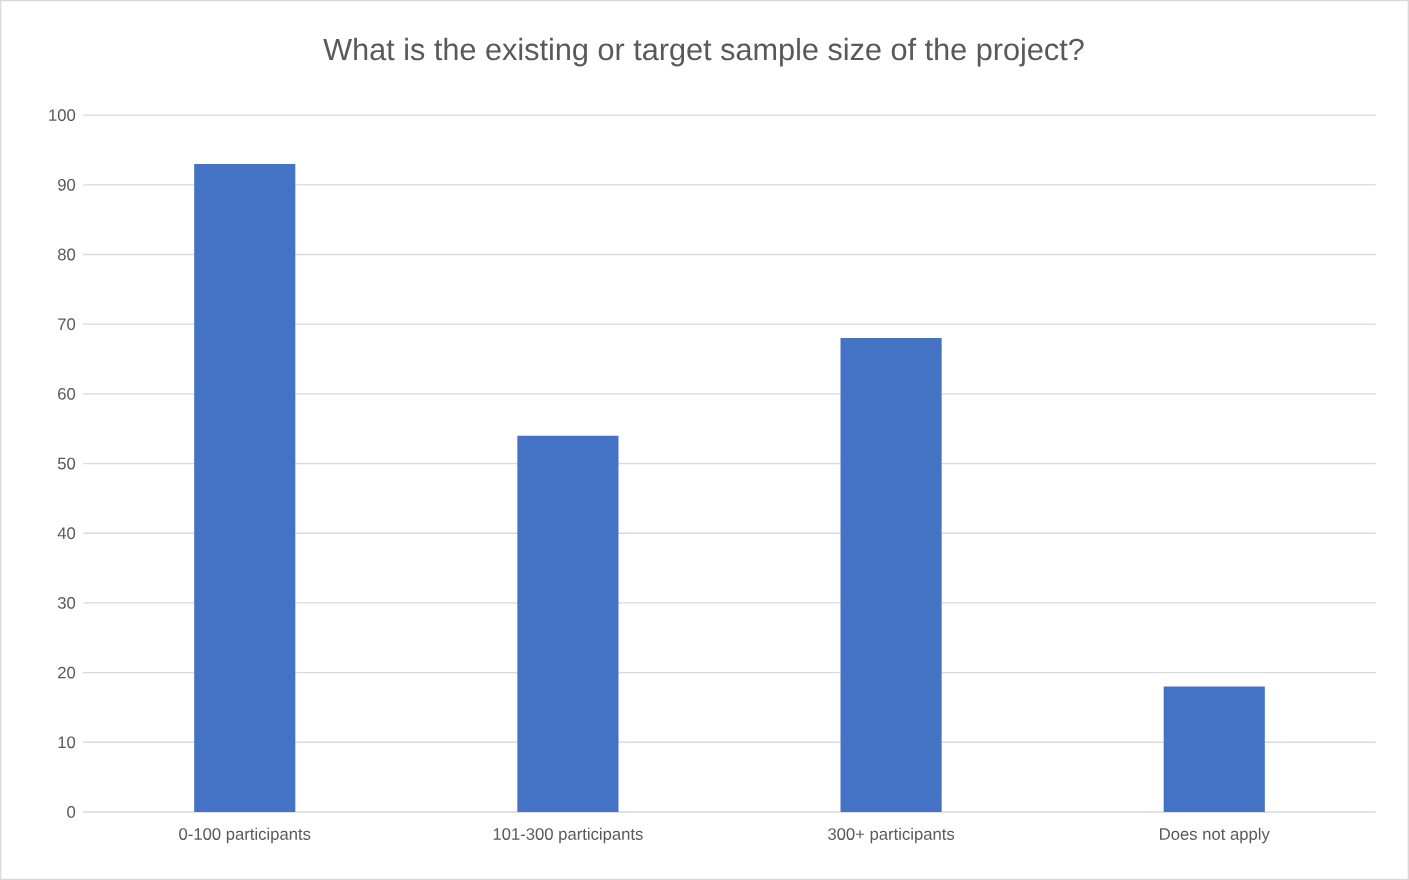 This screenshot has width=1409, height=880. What do you see at coordinates (66, 463) in the screenshot?
I see `y-tick-label: 50` at bounding box center [66, 463].